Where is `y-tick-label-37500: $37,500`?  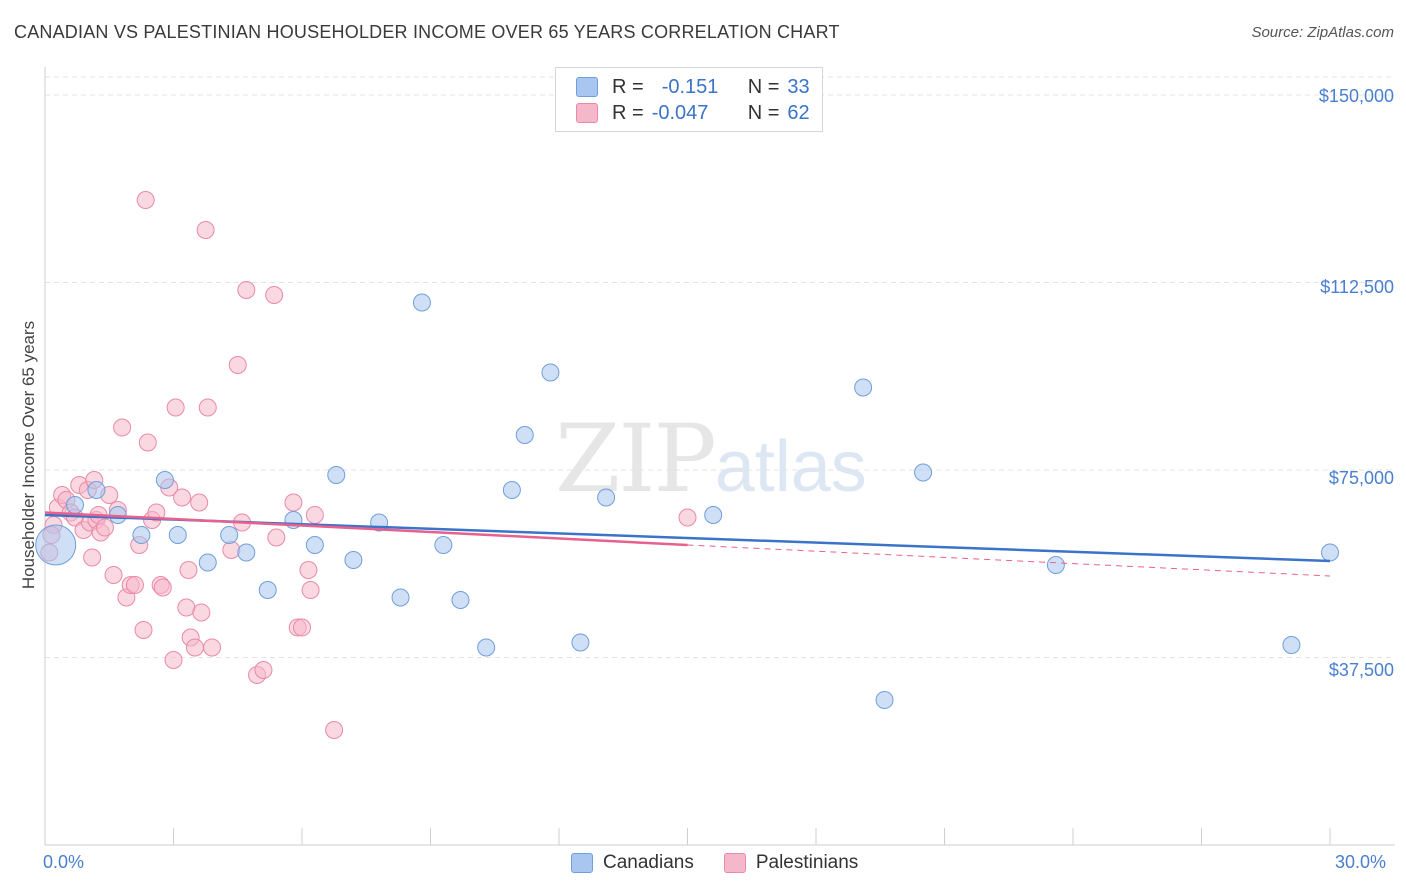 y-tick-label-37500: $37,500 is located at coordinates (1361, 670).